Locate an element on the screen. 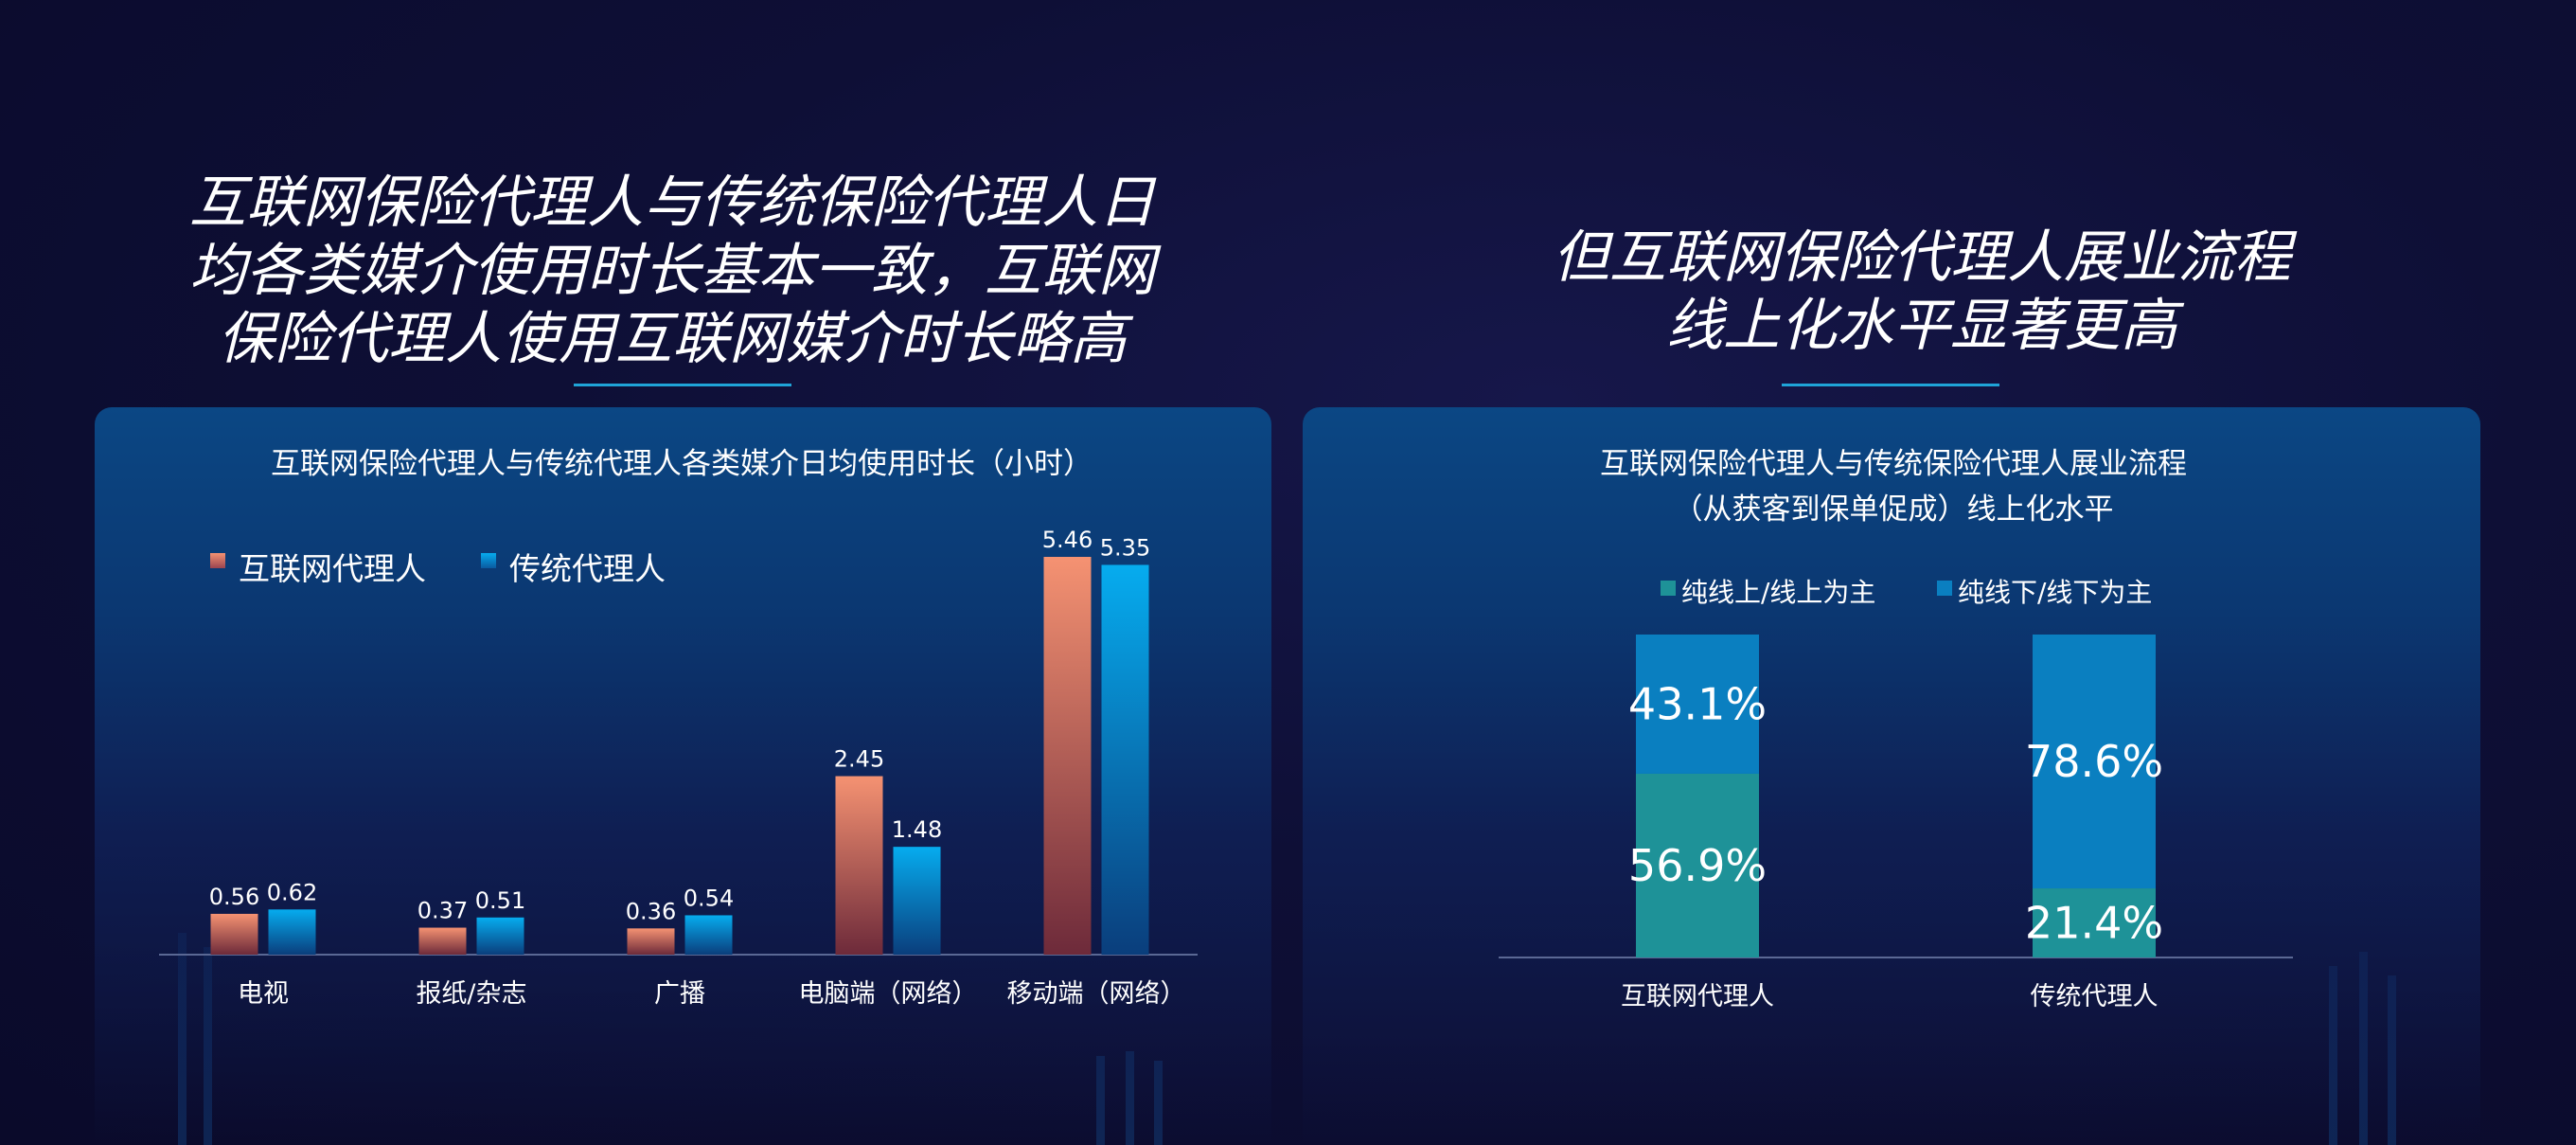 The height and width of the screenshot is (1145, 2576). data-label: 21.4% is located at coordinates (2094, 923).